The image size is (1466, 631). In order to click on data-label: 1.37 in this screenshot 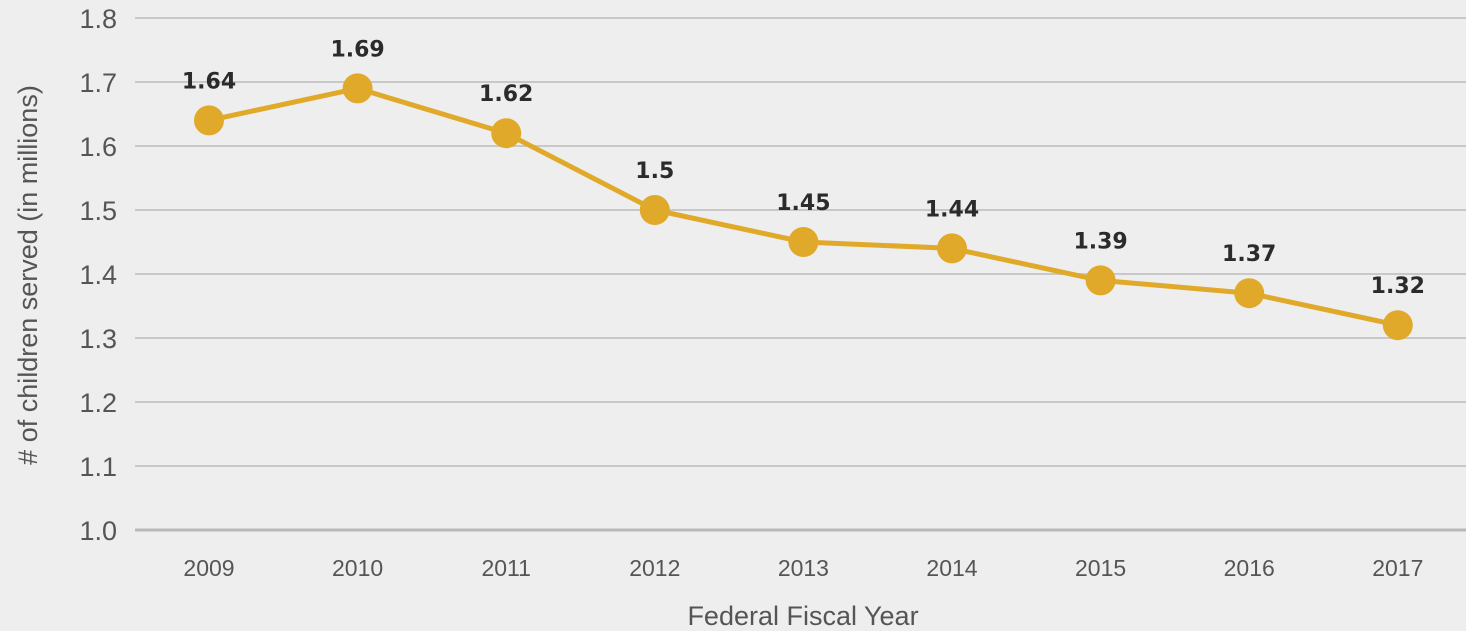, I will do `click(1249, 254)`.